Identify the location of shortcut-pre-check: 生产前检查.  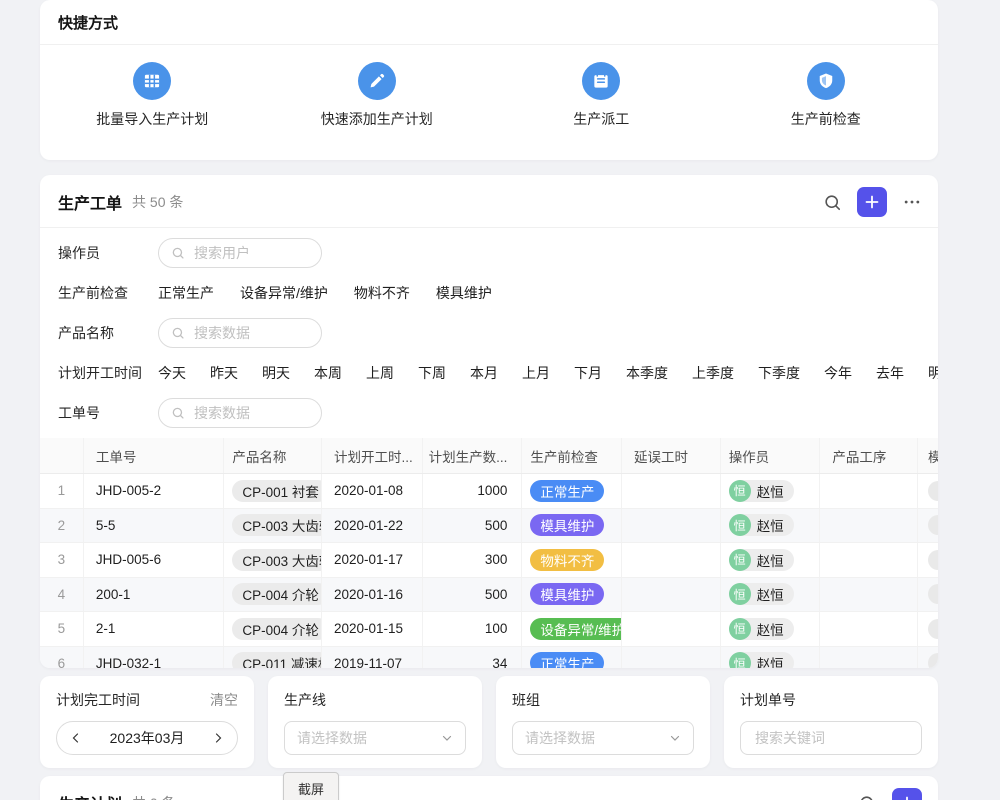
(826, 95).